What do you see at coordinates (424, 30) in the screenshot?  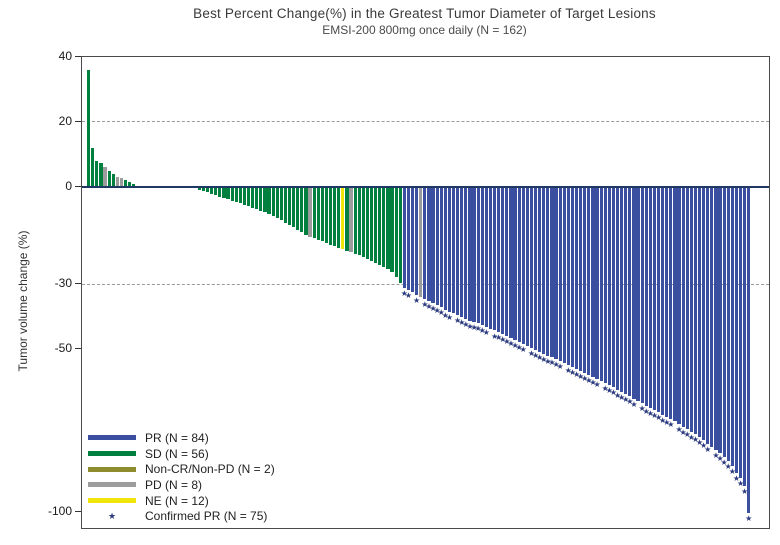 I see `chart-subtitle: EMSI-200 800mg once daily (N = 162)` at bounding box center [424, 30].